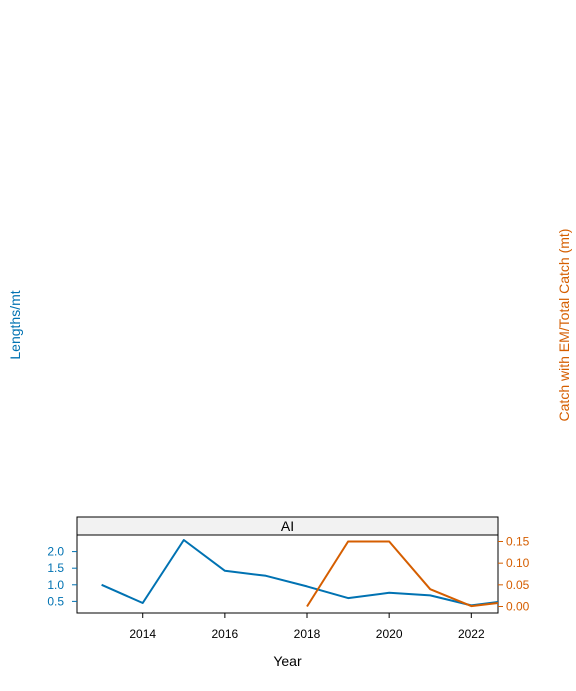  Describe the element at coordinates (142, 634) in the screenshot. I see `x-tick-label: 2014` at that location.